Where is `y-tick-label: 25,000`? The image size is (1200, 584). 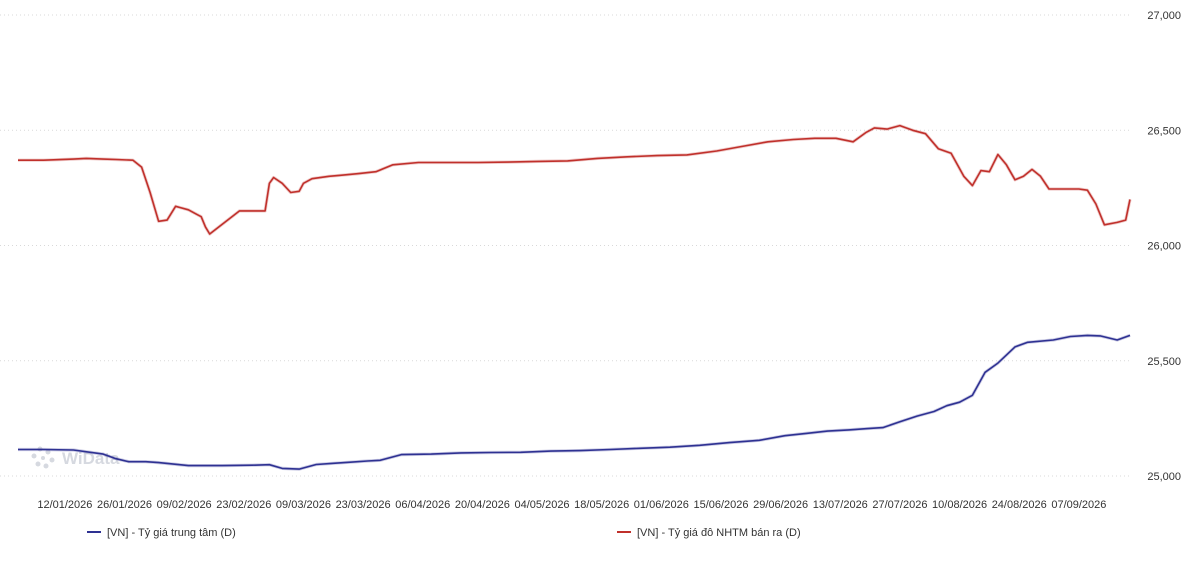
y-tick-label: 25,000 is located at coordinates (1164, 477).